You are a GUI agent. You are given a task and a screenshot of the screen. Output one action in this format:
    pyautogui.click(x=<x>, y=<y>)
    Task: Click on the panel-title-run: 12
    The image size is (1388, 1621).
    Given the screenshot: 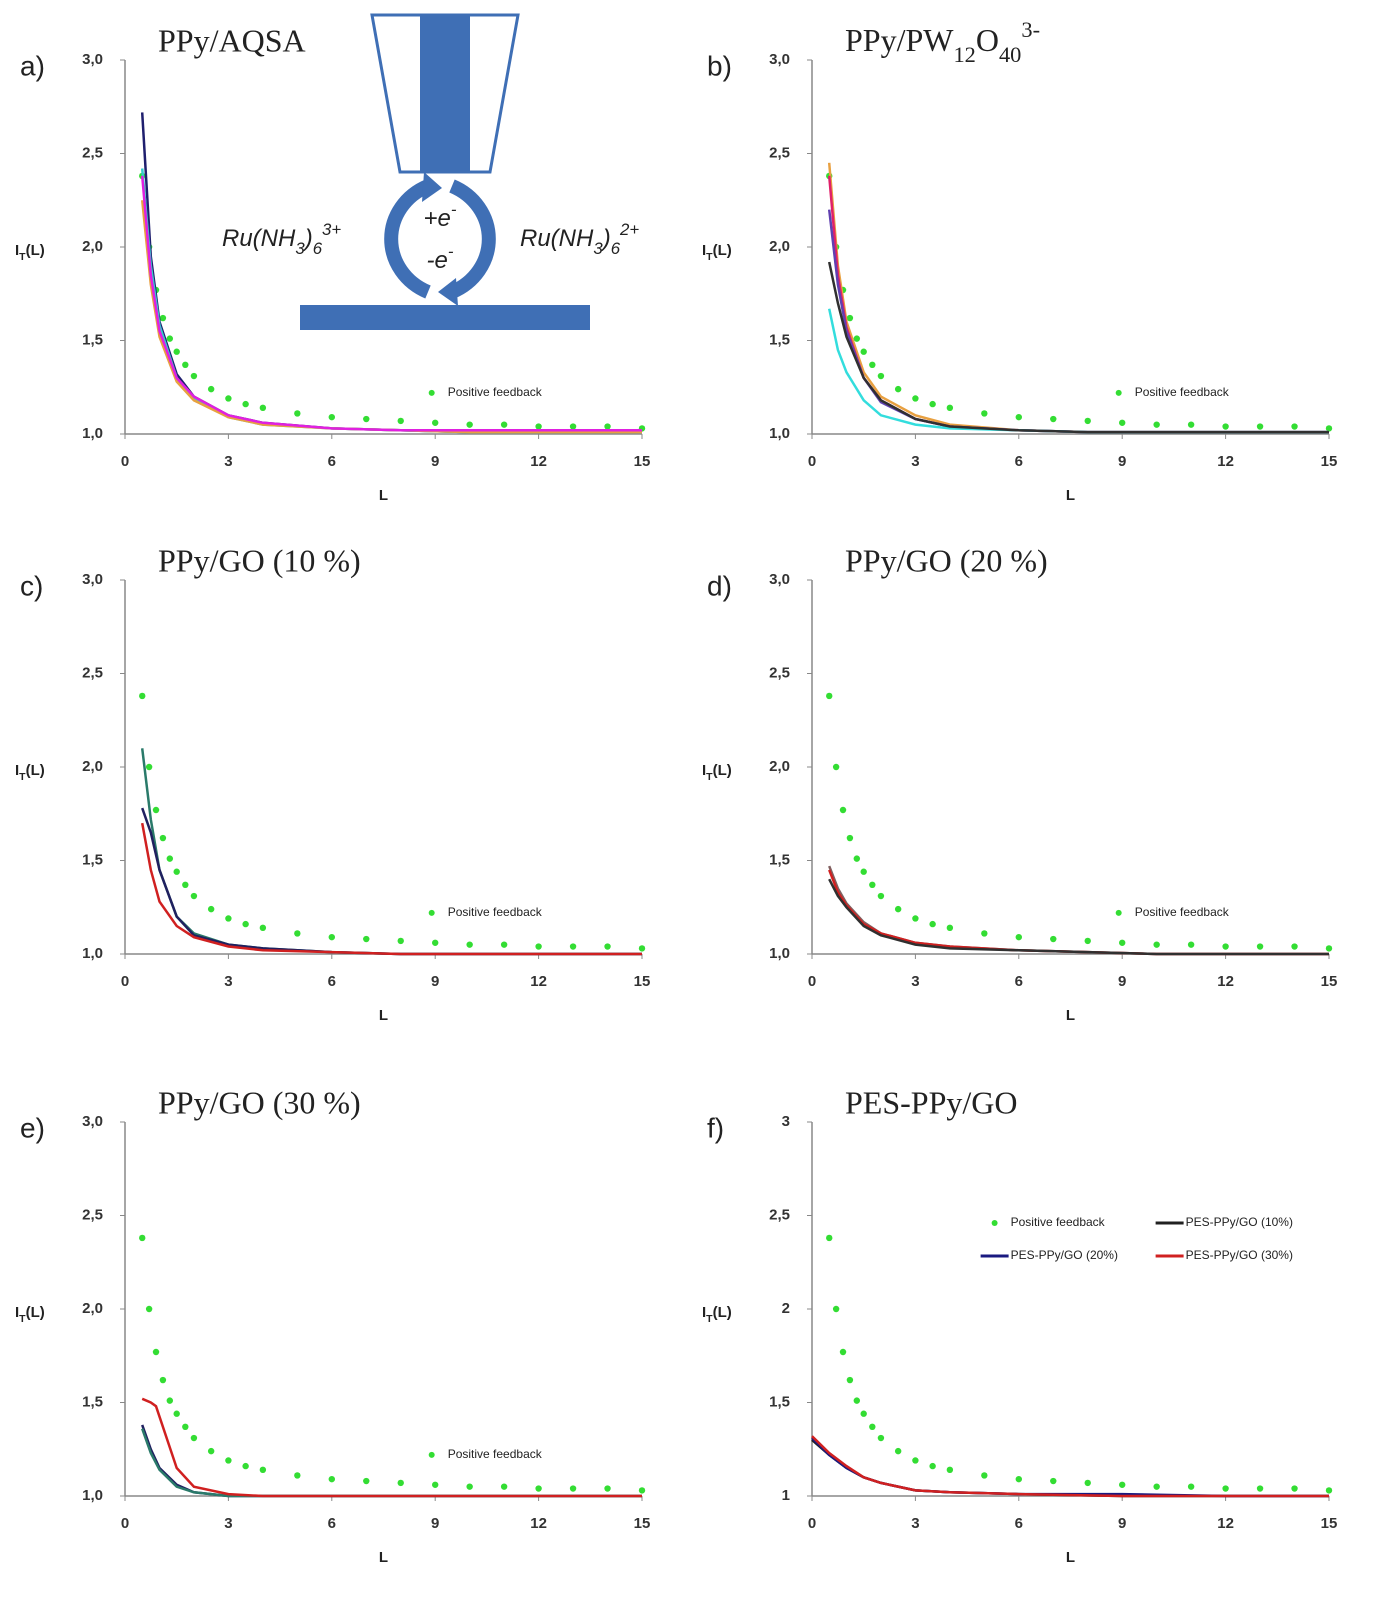 What is the action you would take?
    pyautogui.click(x=964, y=54)
    